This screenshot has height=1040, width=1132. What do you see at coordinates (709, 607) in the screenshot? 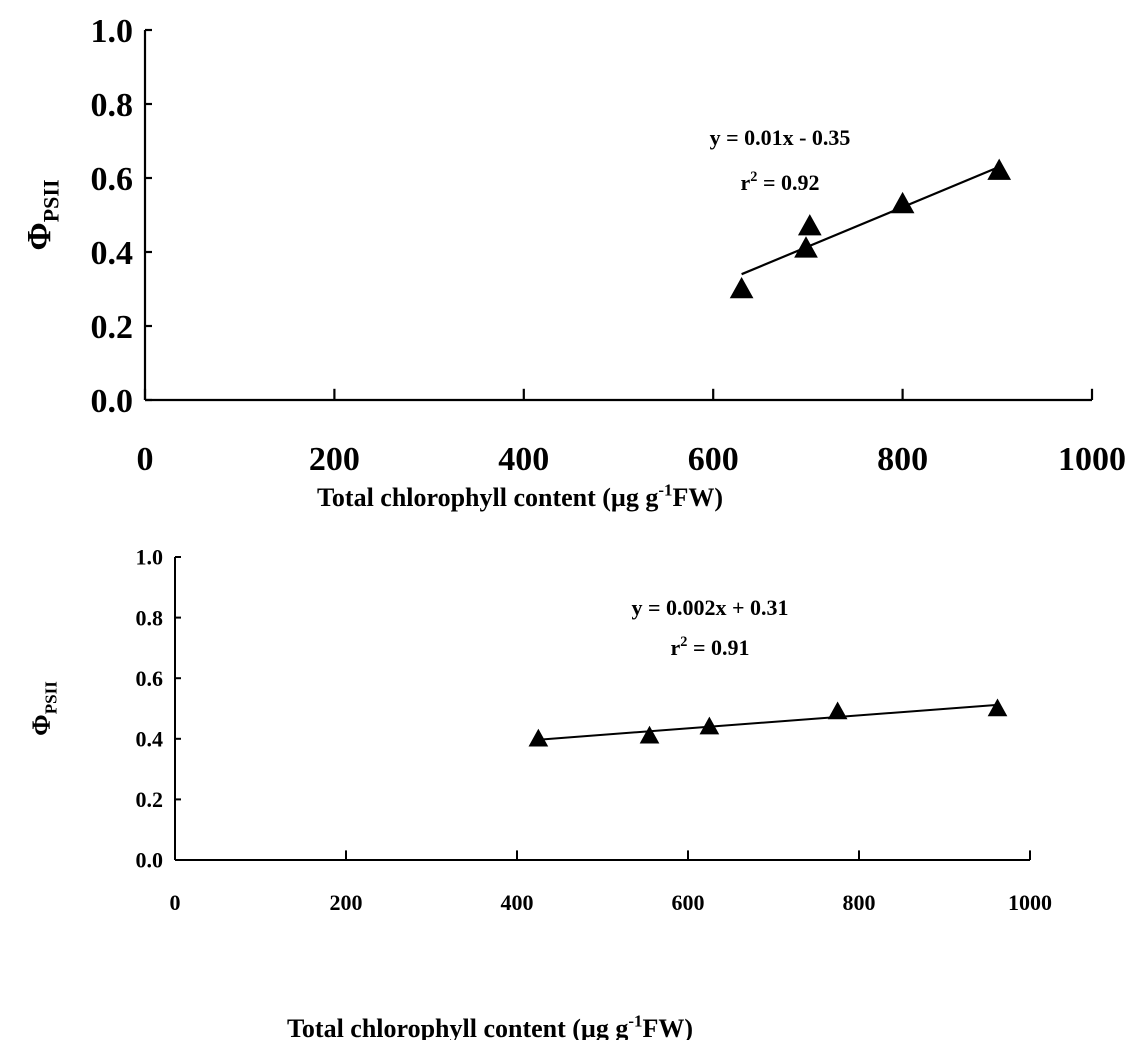
I see `regression-equation: y = 0.002x + 0.31` at bounding box center [709, 607].